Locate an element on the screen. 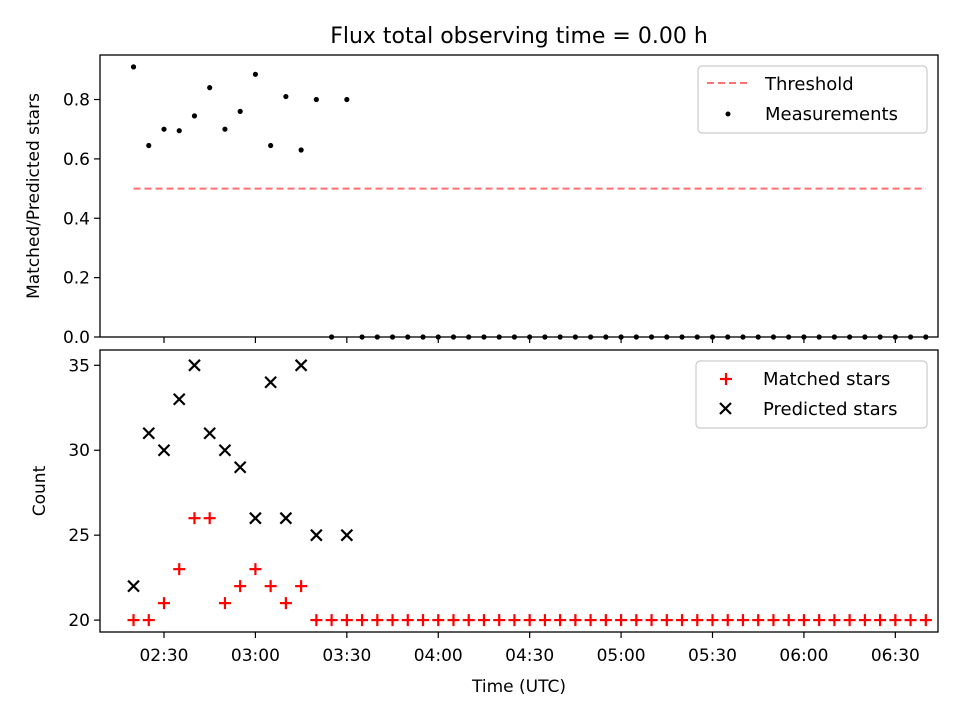  legend-measurements-label: Measurements is located at coordinates (831, 114).